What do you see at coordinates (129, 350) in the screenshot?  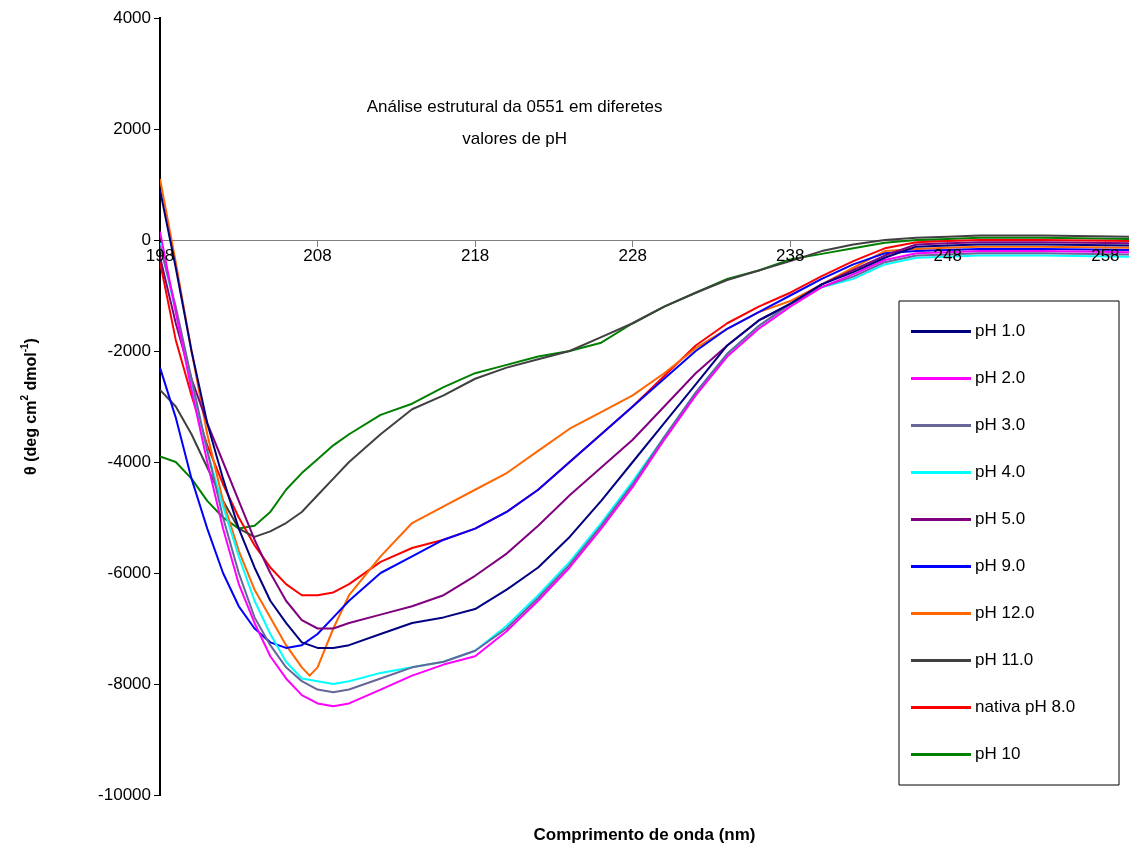 I see `y-tick-label: -2000` at bounding box center [129, 350].